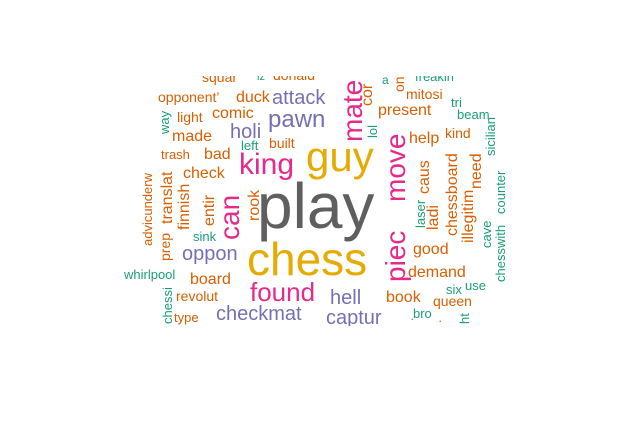  I want to click on word-finnish: finnish, so click(184, 206).